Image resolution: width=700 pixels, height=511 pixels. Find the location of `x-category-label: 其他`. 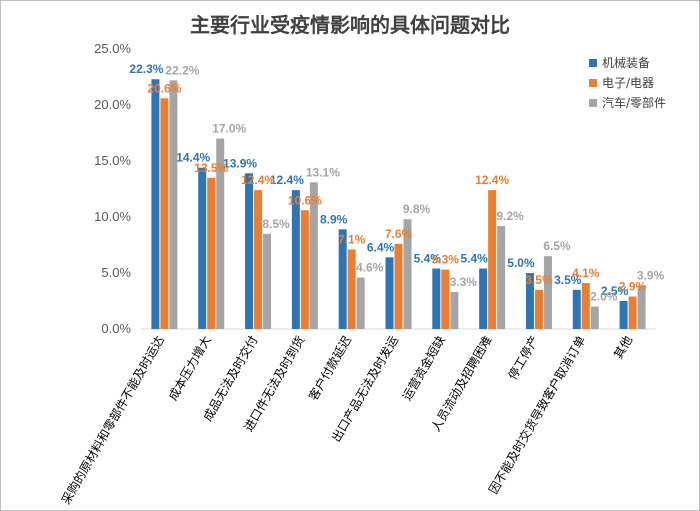

x-category-label: 其他 is located at coordinates (623, 348).